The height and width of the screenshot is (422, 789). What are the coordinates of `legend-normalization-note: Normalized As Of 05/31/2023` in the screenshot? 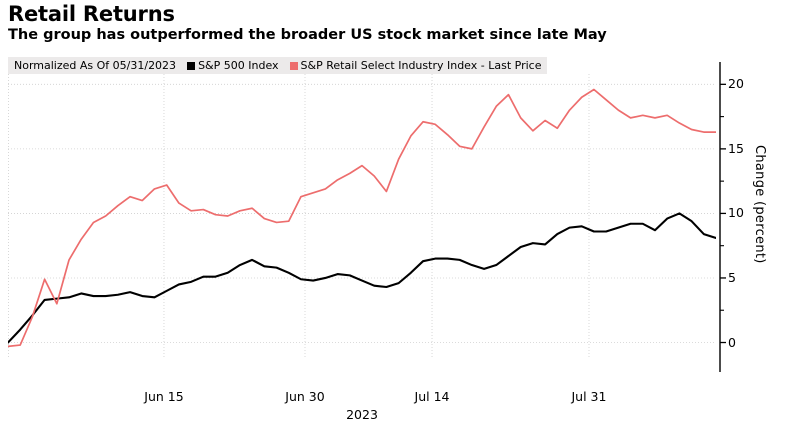 It's located at (95, 65).